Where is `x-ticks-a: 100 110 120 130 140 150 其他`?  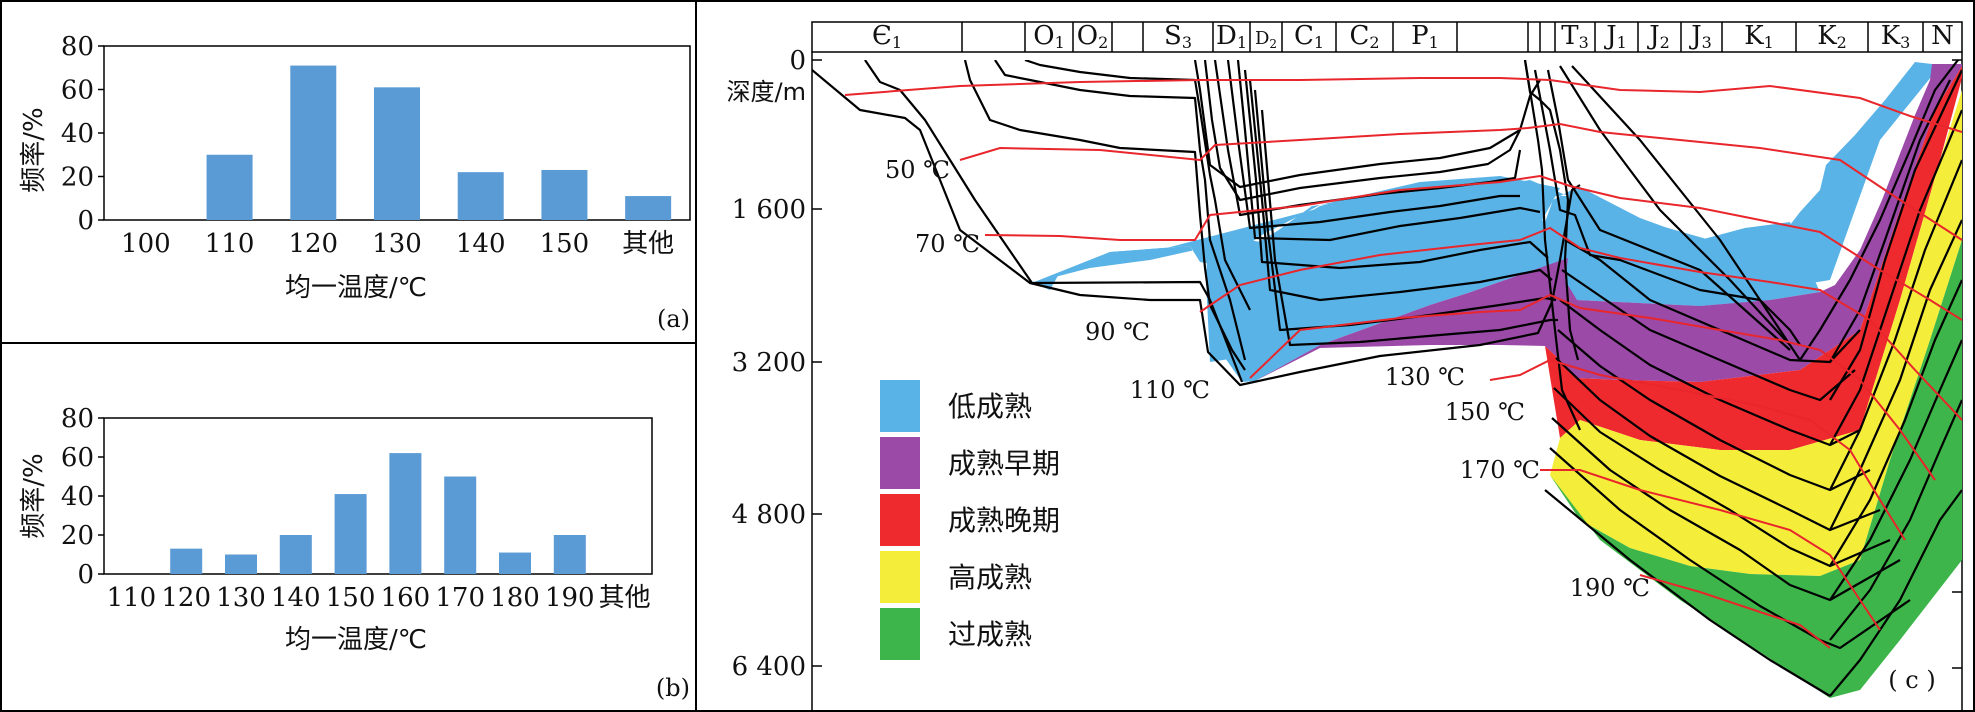 x-ticks-a: 100 110 120 130 140 150 其他 is located at coordinates (397, 244).